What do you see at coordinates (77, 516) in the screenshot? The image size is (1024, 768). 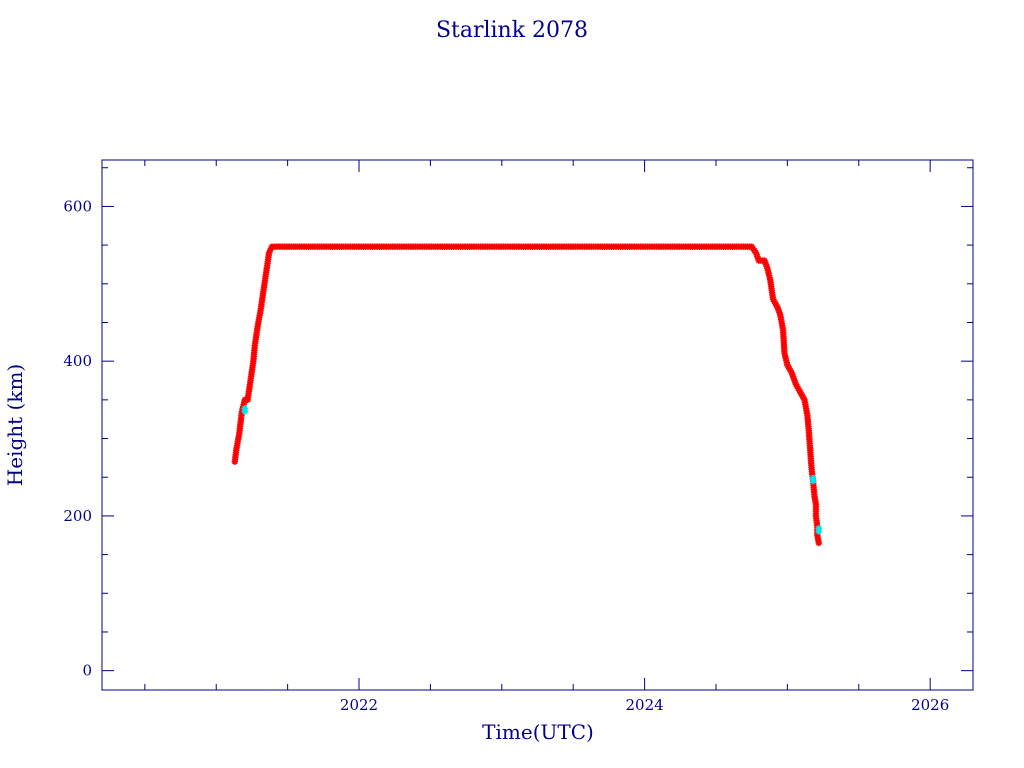 I see `y-tick-label: 200` at bounding box center [77, 516].